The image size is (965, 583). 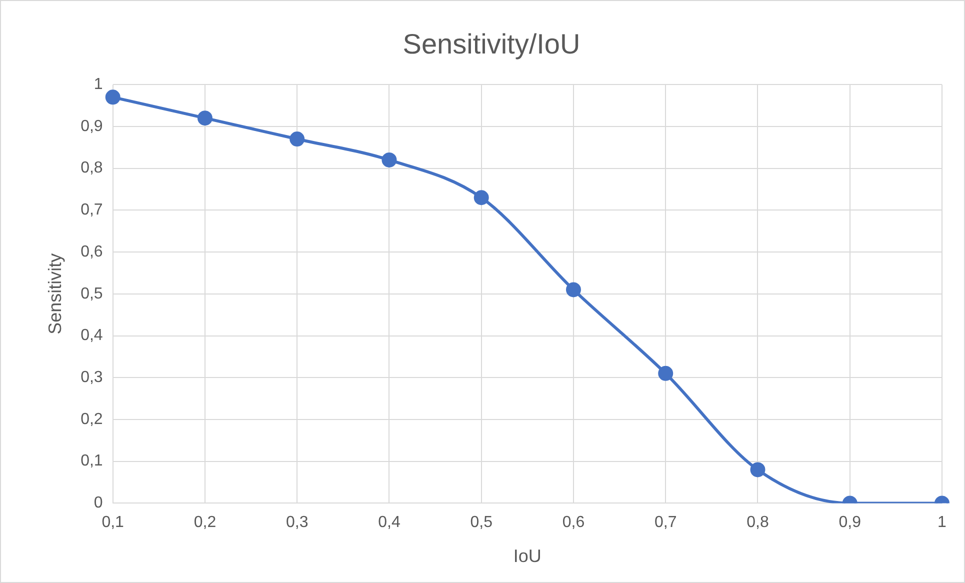 What do you see at coordinates (205, 523) in the screenshot?
I see `x-tick-label: 0,2` at bounding box center [205, 523].